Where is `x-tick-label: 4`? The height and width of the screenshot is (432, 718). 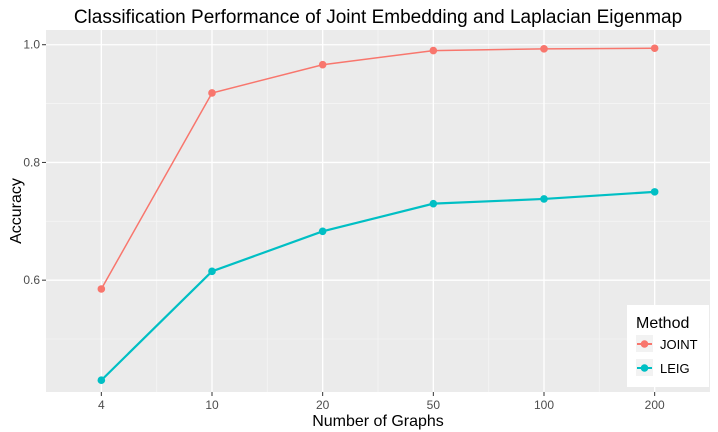 x-tick-label: 4 is located at coordinates (101, 405).